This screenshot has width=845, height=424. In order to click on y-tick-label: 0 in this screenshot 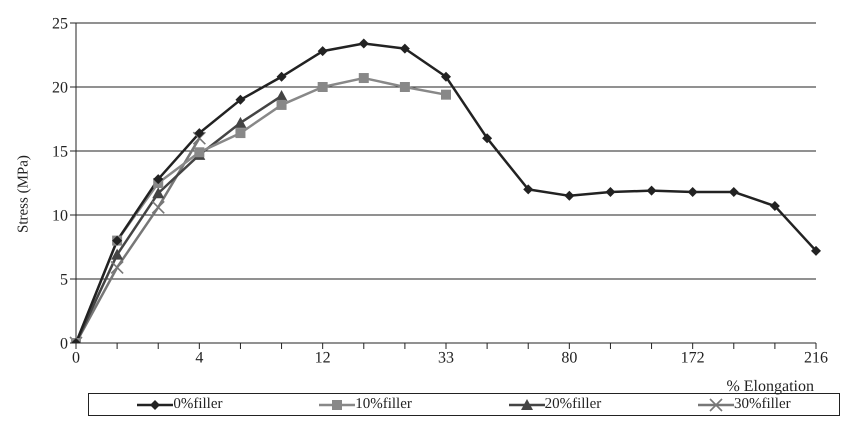, I will do `click(64, 344)`.